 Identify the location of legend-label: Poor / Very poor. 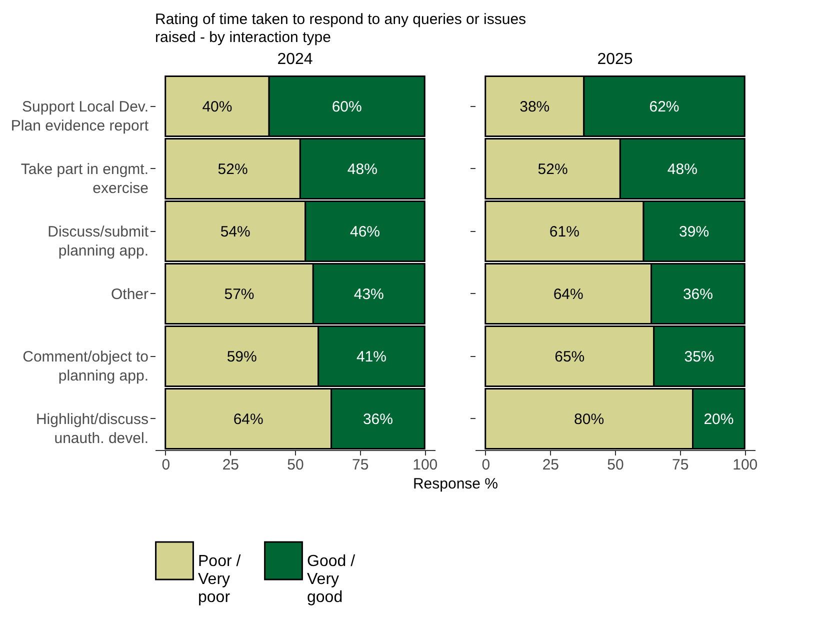
(220, 579).